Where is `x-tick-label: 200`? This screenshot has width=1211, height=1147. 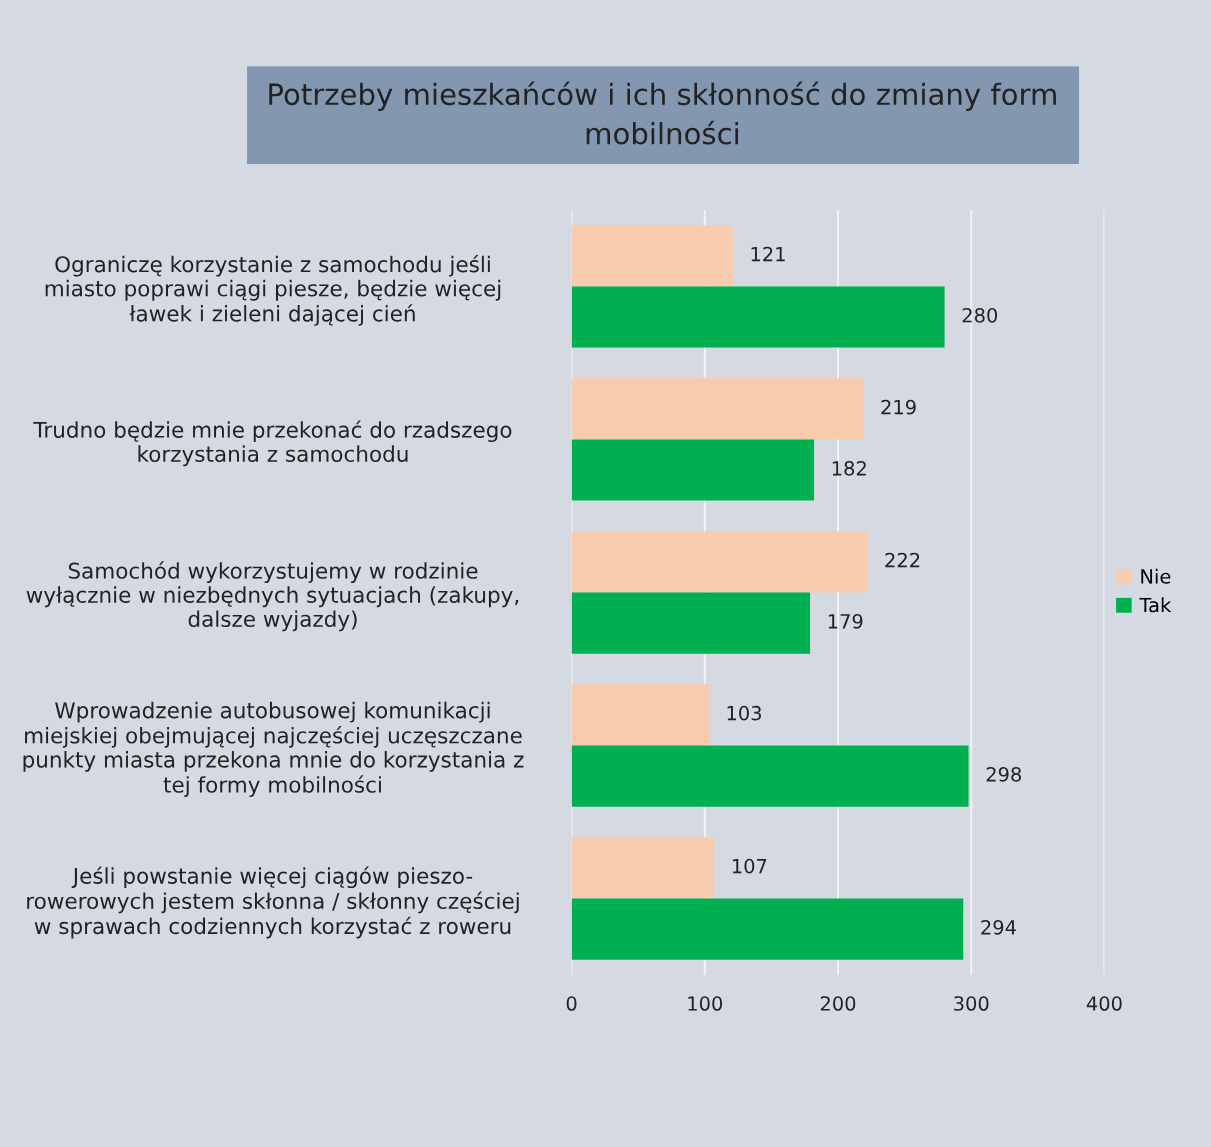
x-tick-label: 200 is located at coordinates (838, 1003).